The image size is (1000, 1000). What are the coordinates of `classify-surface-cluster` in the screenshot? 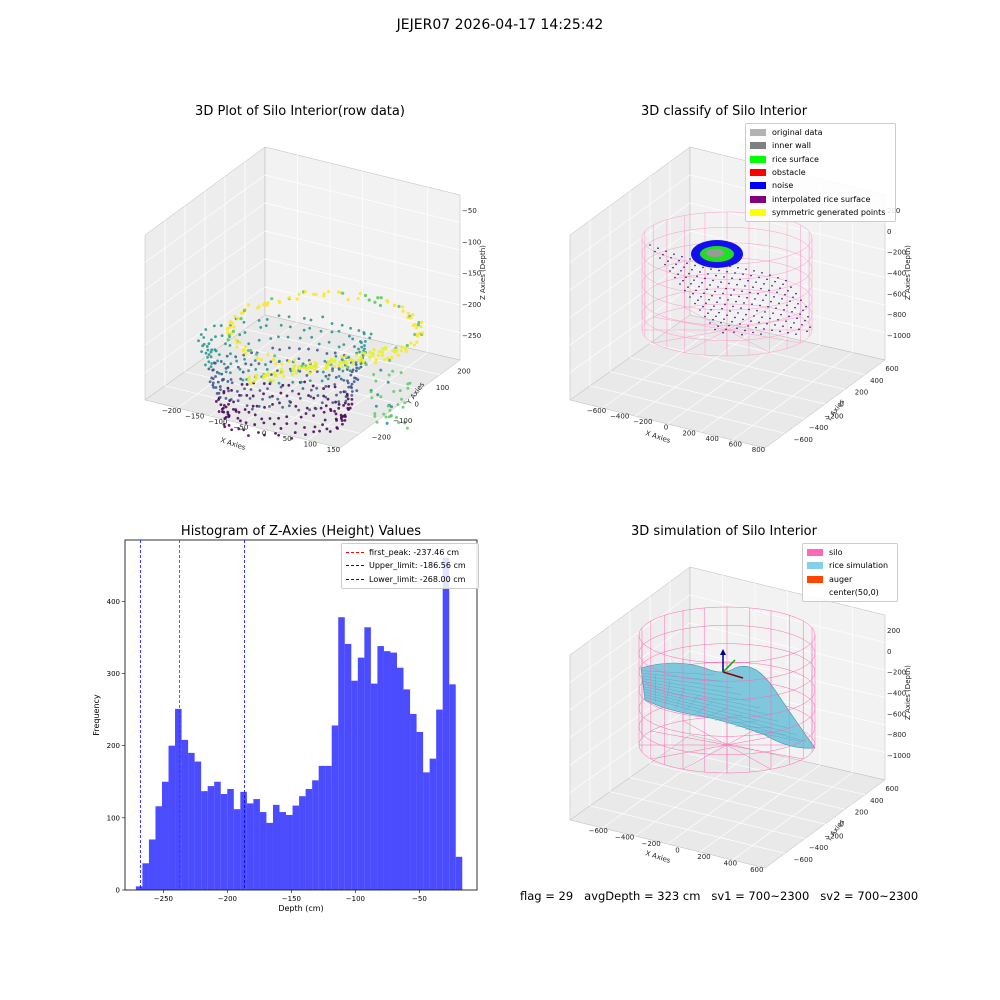 It's located at (717, 254).